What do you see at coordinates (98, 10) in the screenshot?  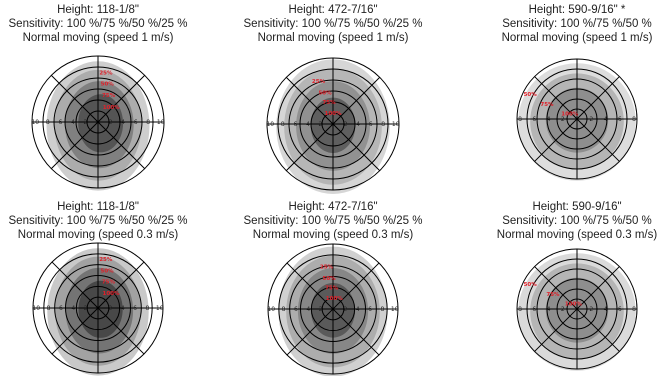 I see `panel-caption-height: Height: 118-1/8"` at bounding box center [98, 10].